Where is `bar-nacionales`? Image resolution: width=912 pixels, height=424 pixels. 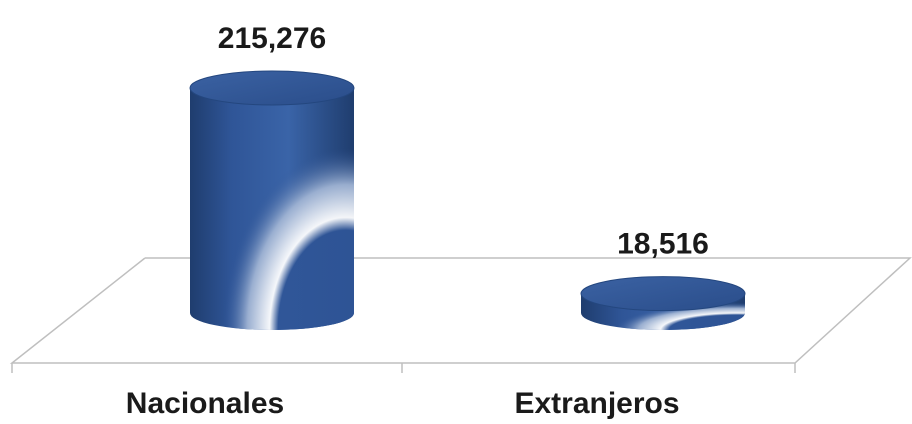
bar-nacionales is located at coordinates (272, 200).